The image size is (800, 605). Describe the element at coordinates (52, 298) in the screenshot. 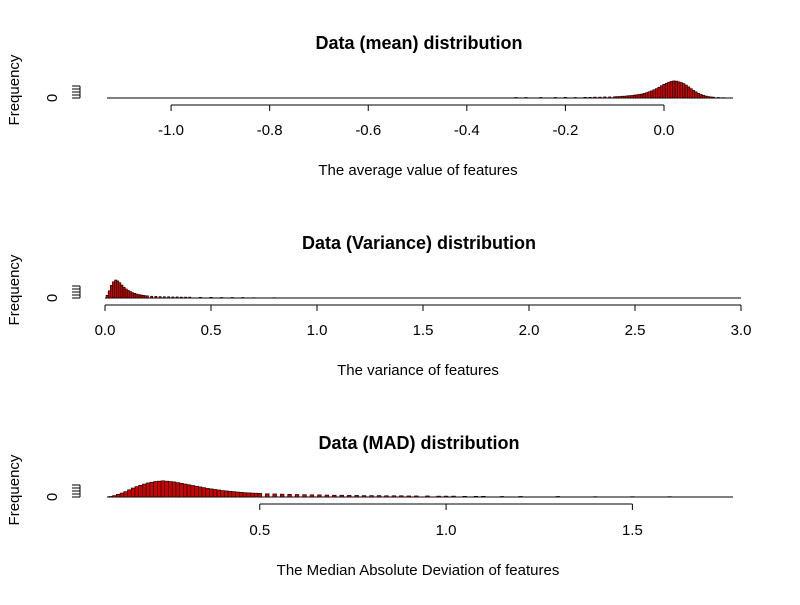

I see `variance-panel-y-tick-label: 0` at that location.